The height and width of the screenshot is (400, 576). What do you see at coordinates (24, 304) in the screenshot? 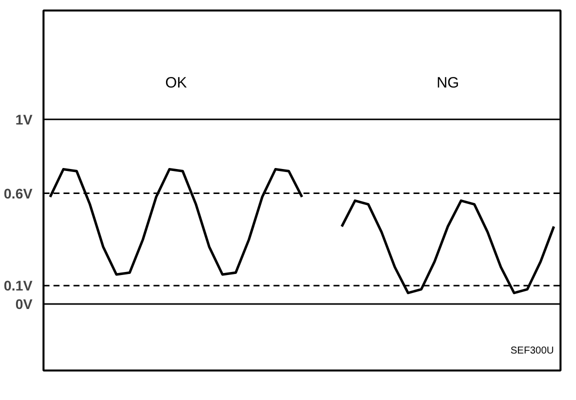
I see `y-tick-label: 0V` at bounding box center [24, 304].